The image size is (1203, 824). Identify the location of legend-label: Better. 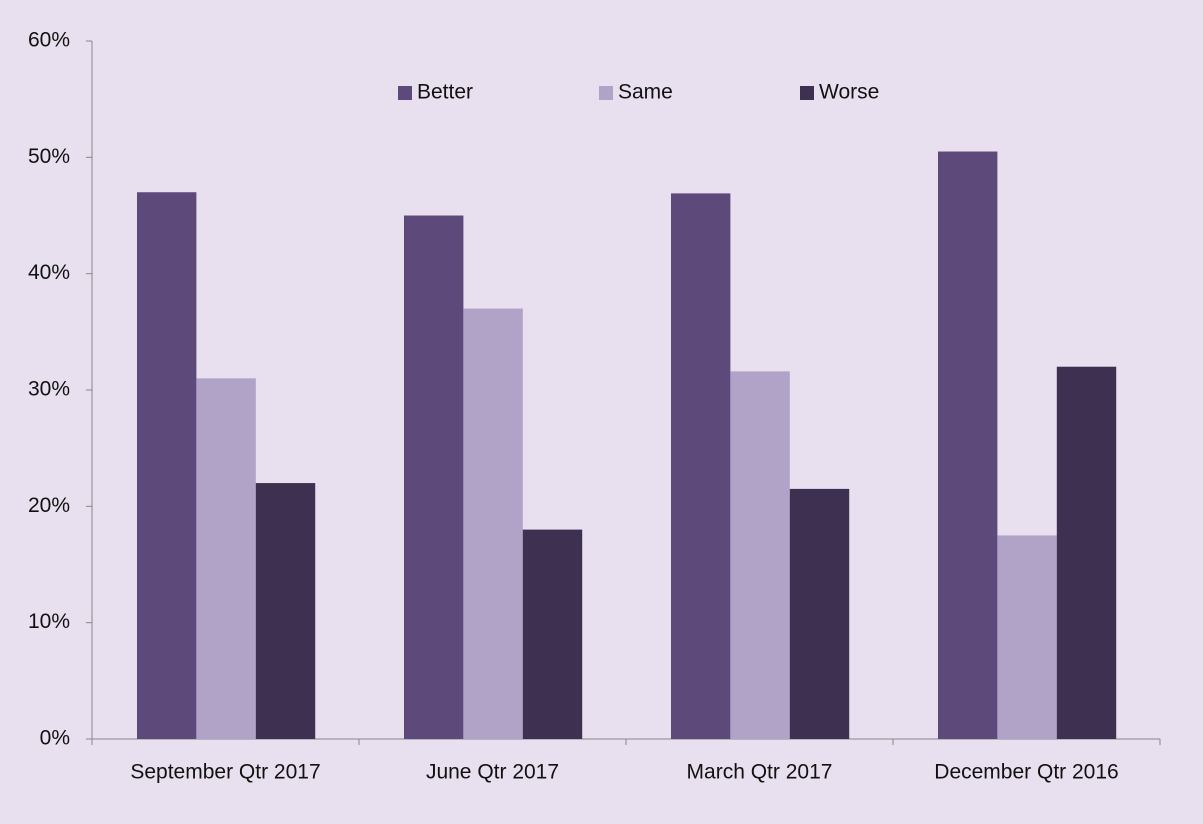
(445, 92).